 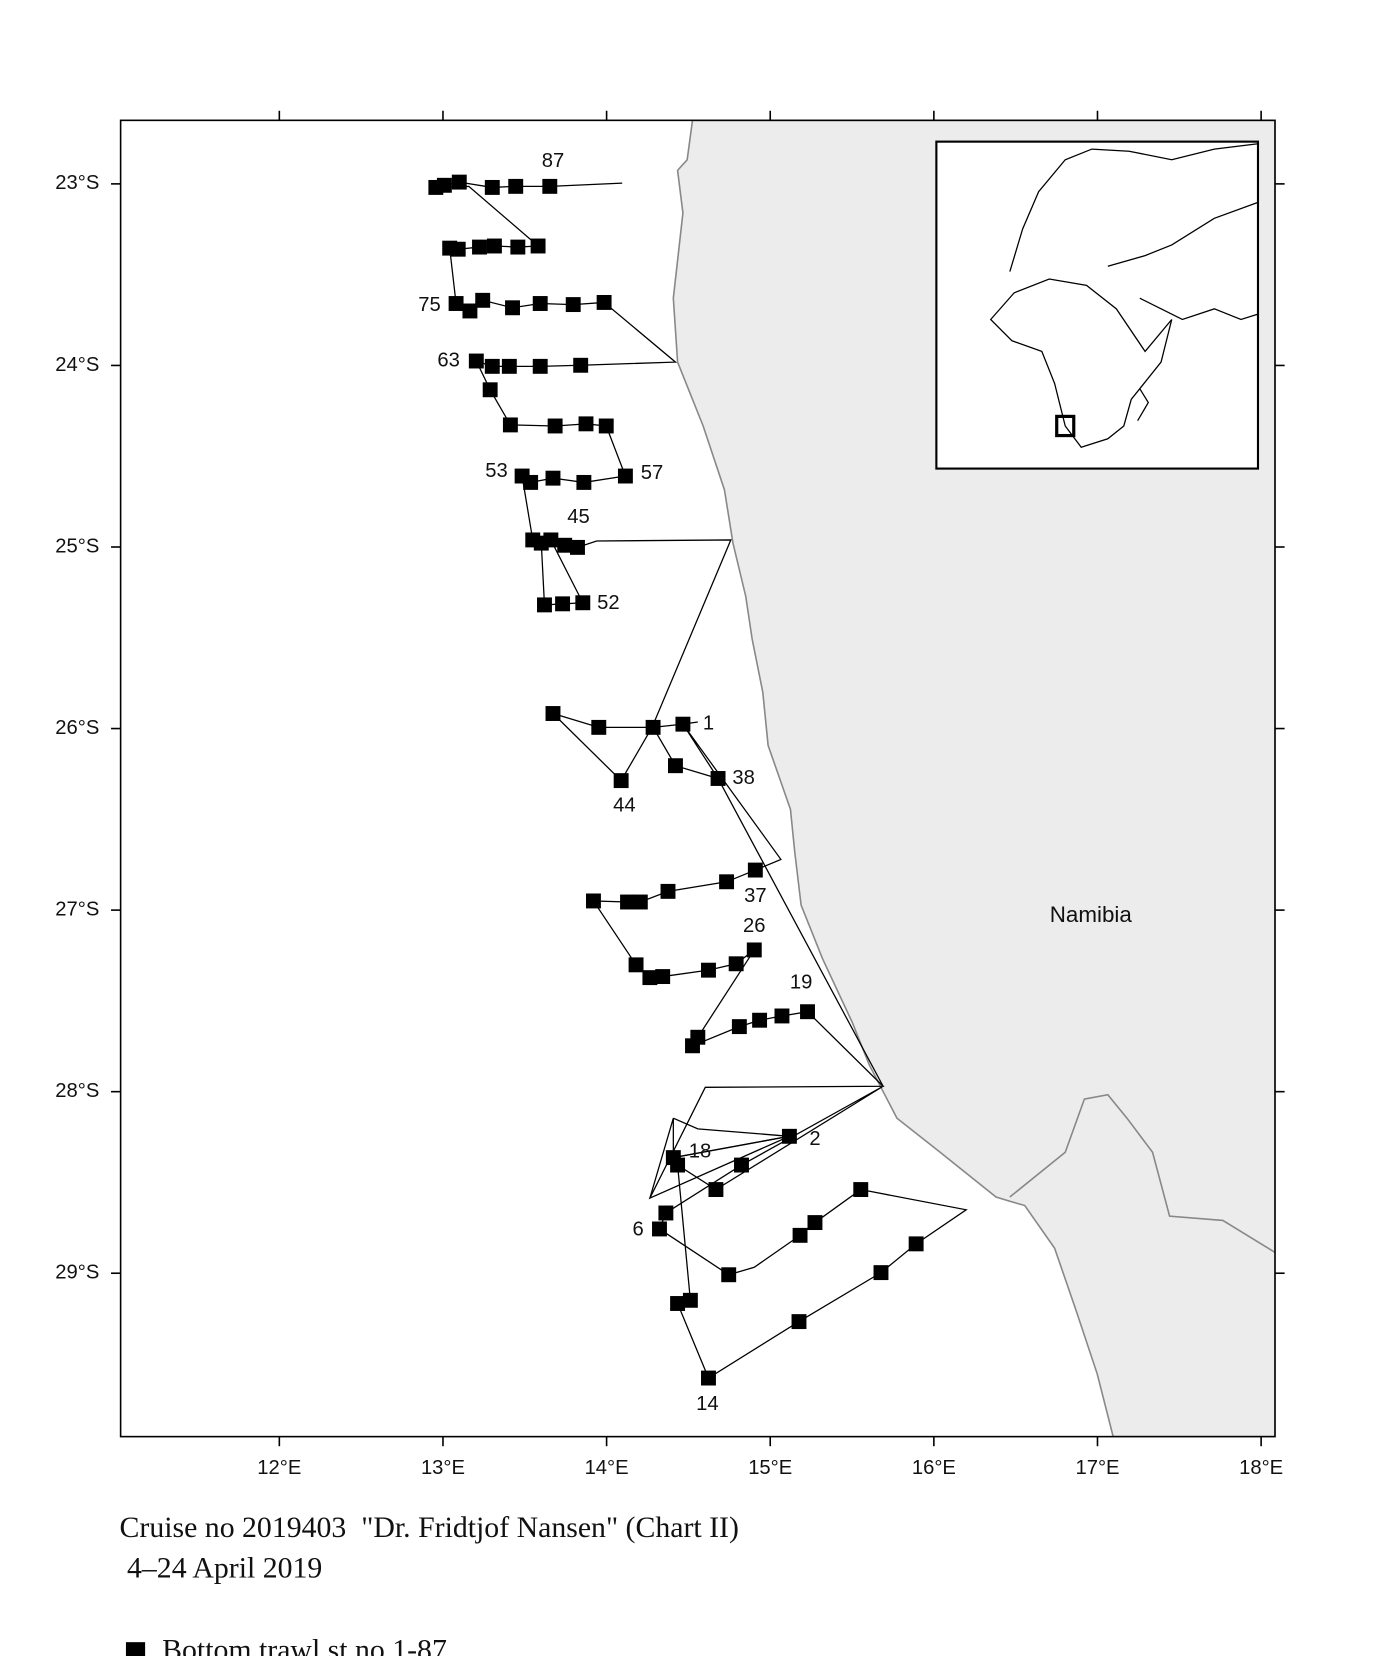 I want to click on station-label: 37, so click(x=755, y=896).